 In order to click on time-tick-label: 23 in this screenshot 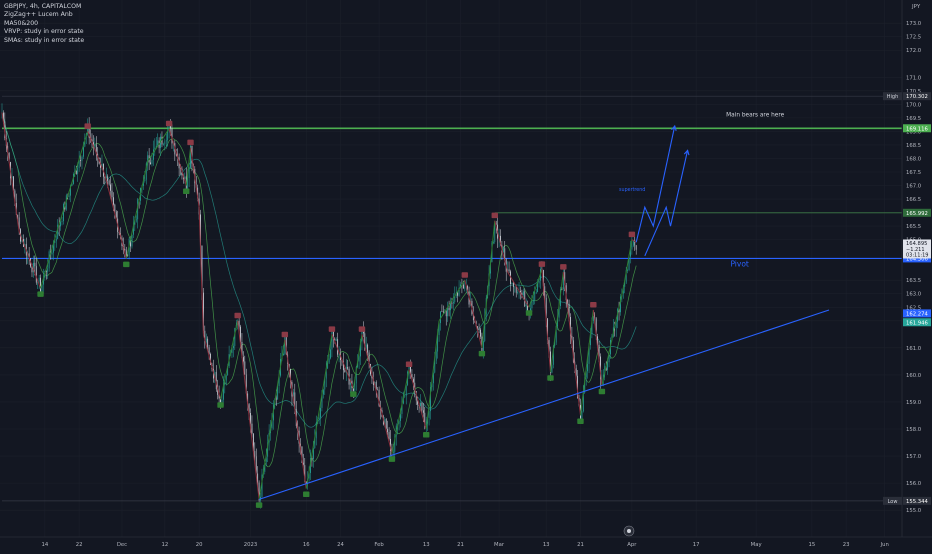, I will do `click(846, 545)`.